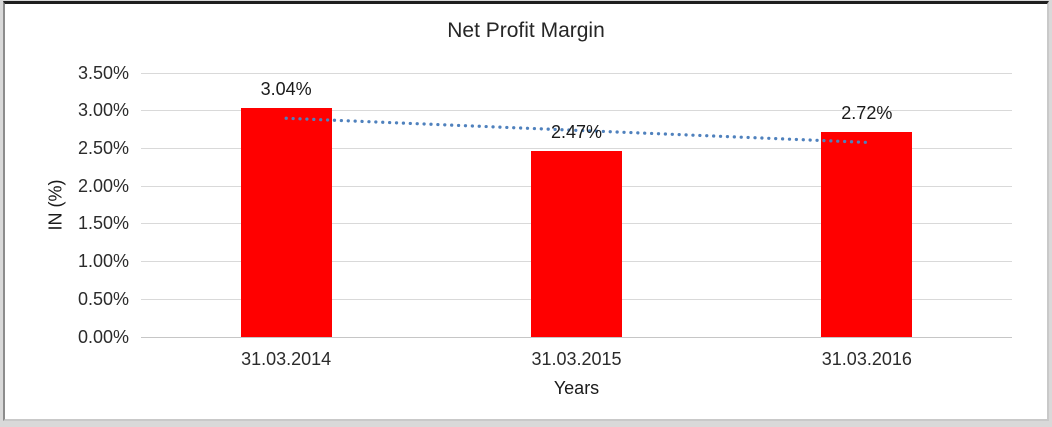  Describe the element at coordinates (867, 112) in the screenshot. I see `bar-value-label: 2.72%` at that location.